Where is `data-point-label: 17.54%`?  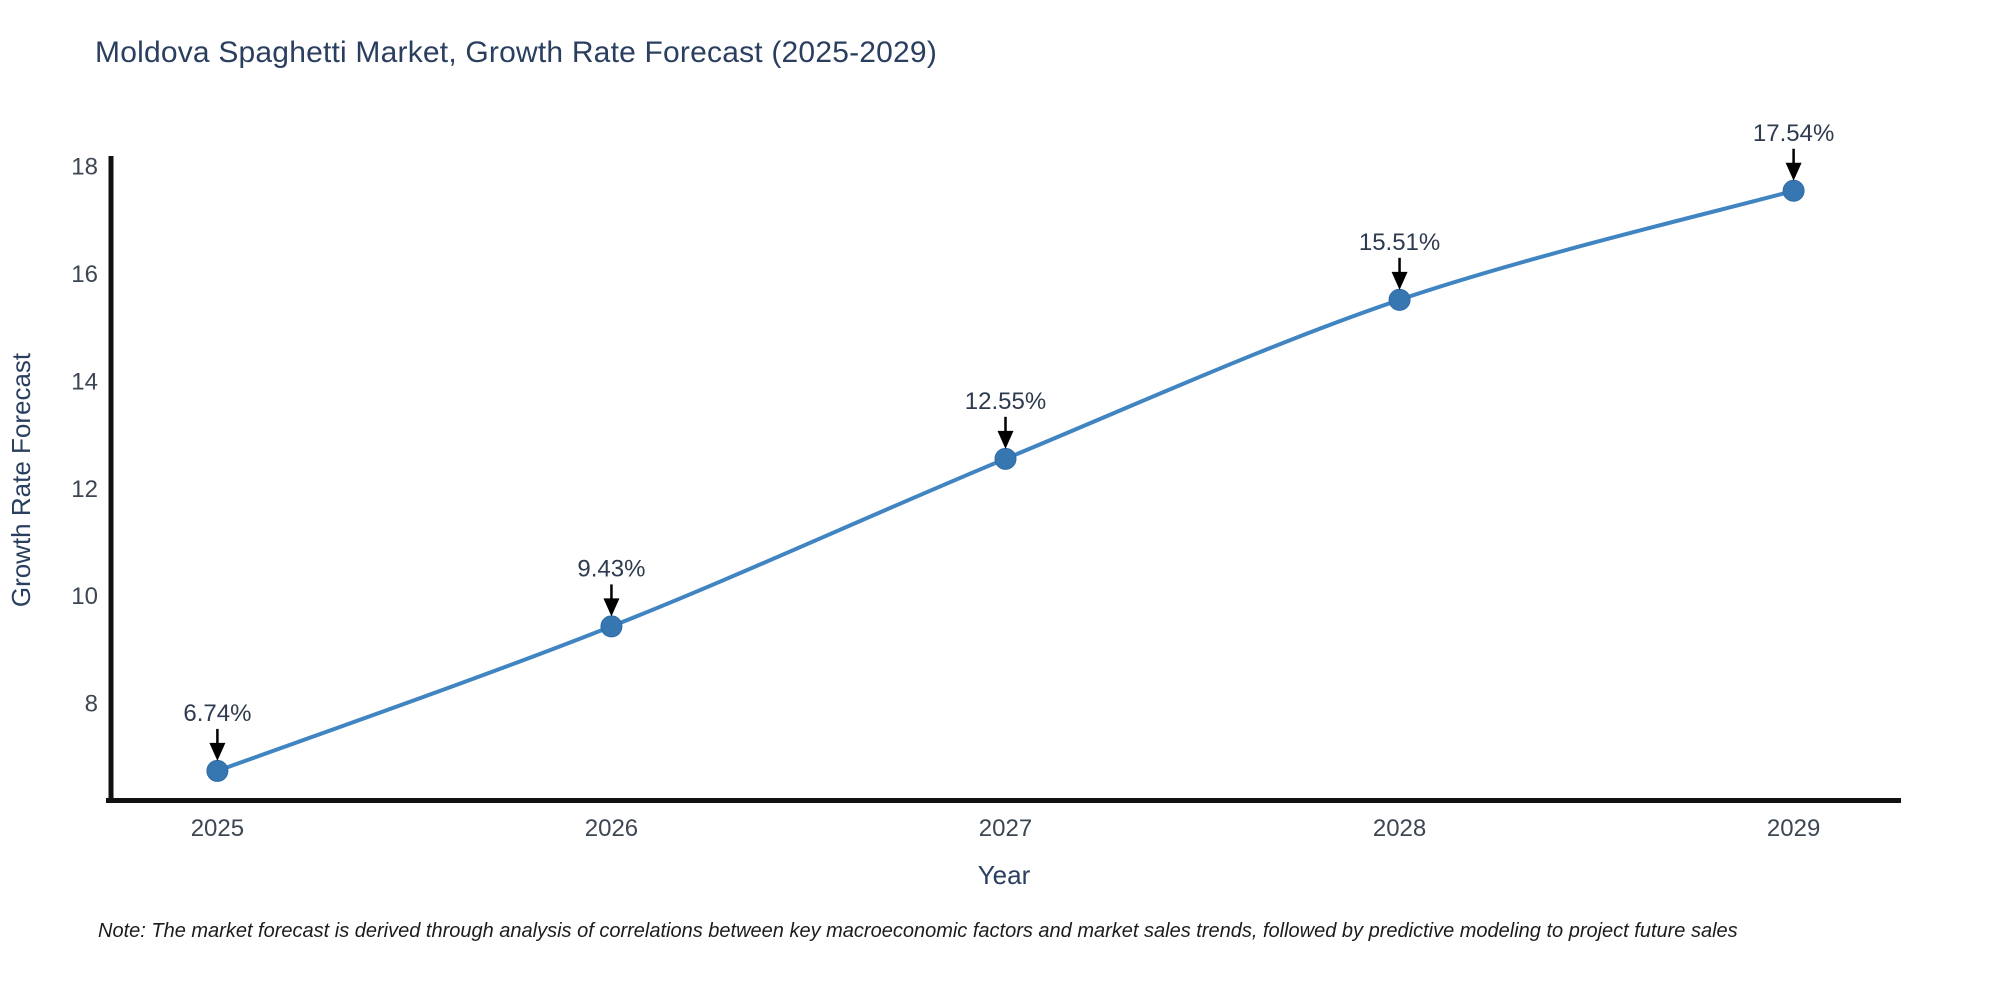 data-point-label: 17.54% is located at coordinates (1793, 133).